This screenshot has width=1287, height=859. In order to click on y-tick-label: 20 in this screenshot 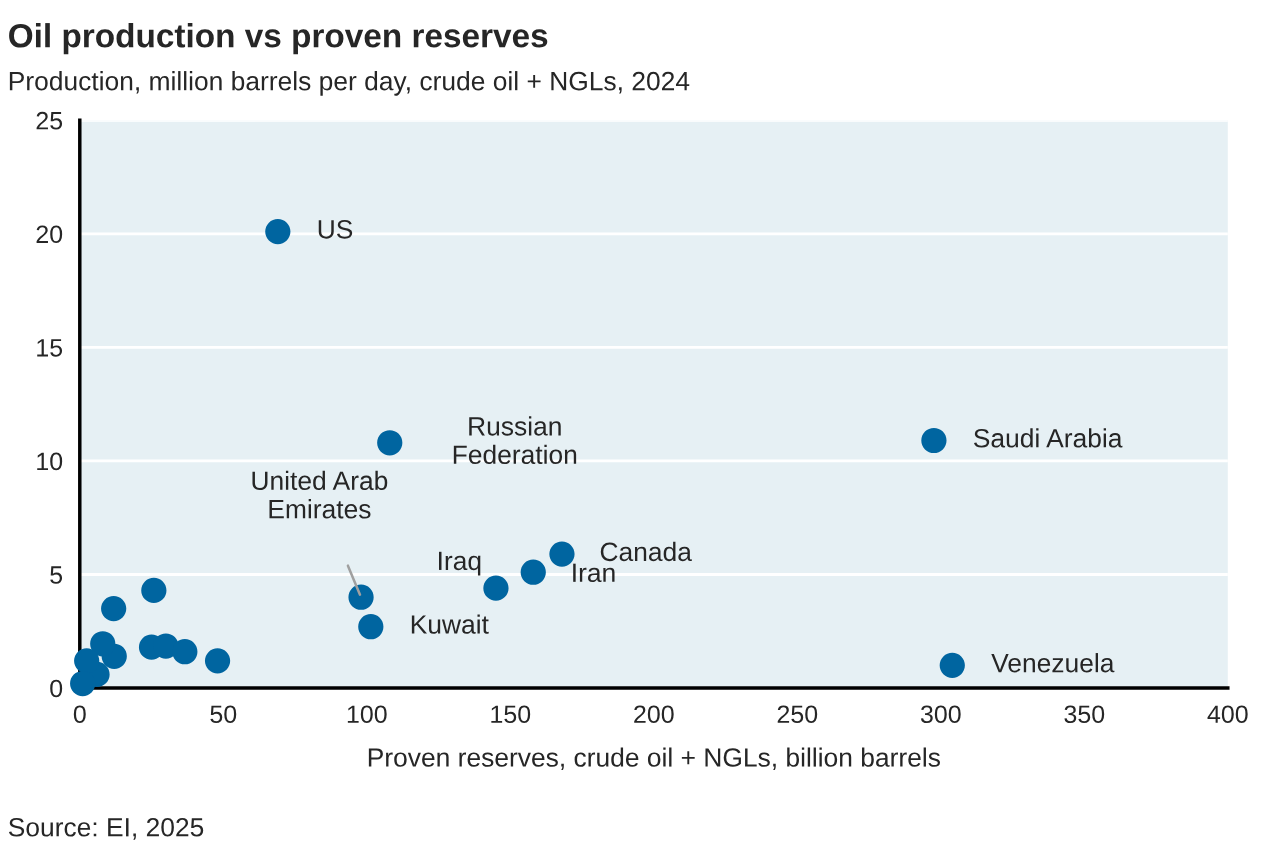, I will do `click(49, 234)`.